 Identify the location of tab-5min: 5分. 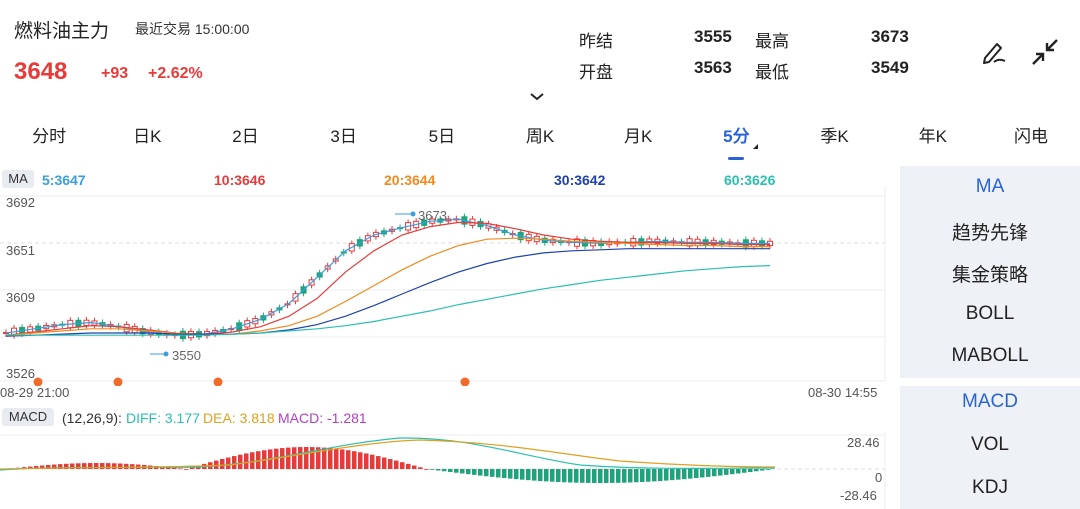
(736, 139).